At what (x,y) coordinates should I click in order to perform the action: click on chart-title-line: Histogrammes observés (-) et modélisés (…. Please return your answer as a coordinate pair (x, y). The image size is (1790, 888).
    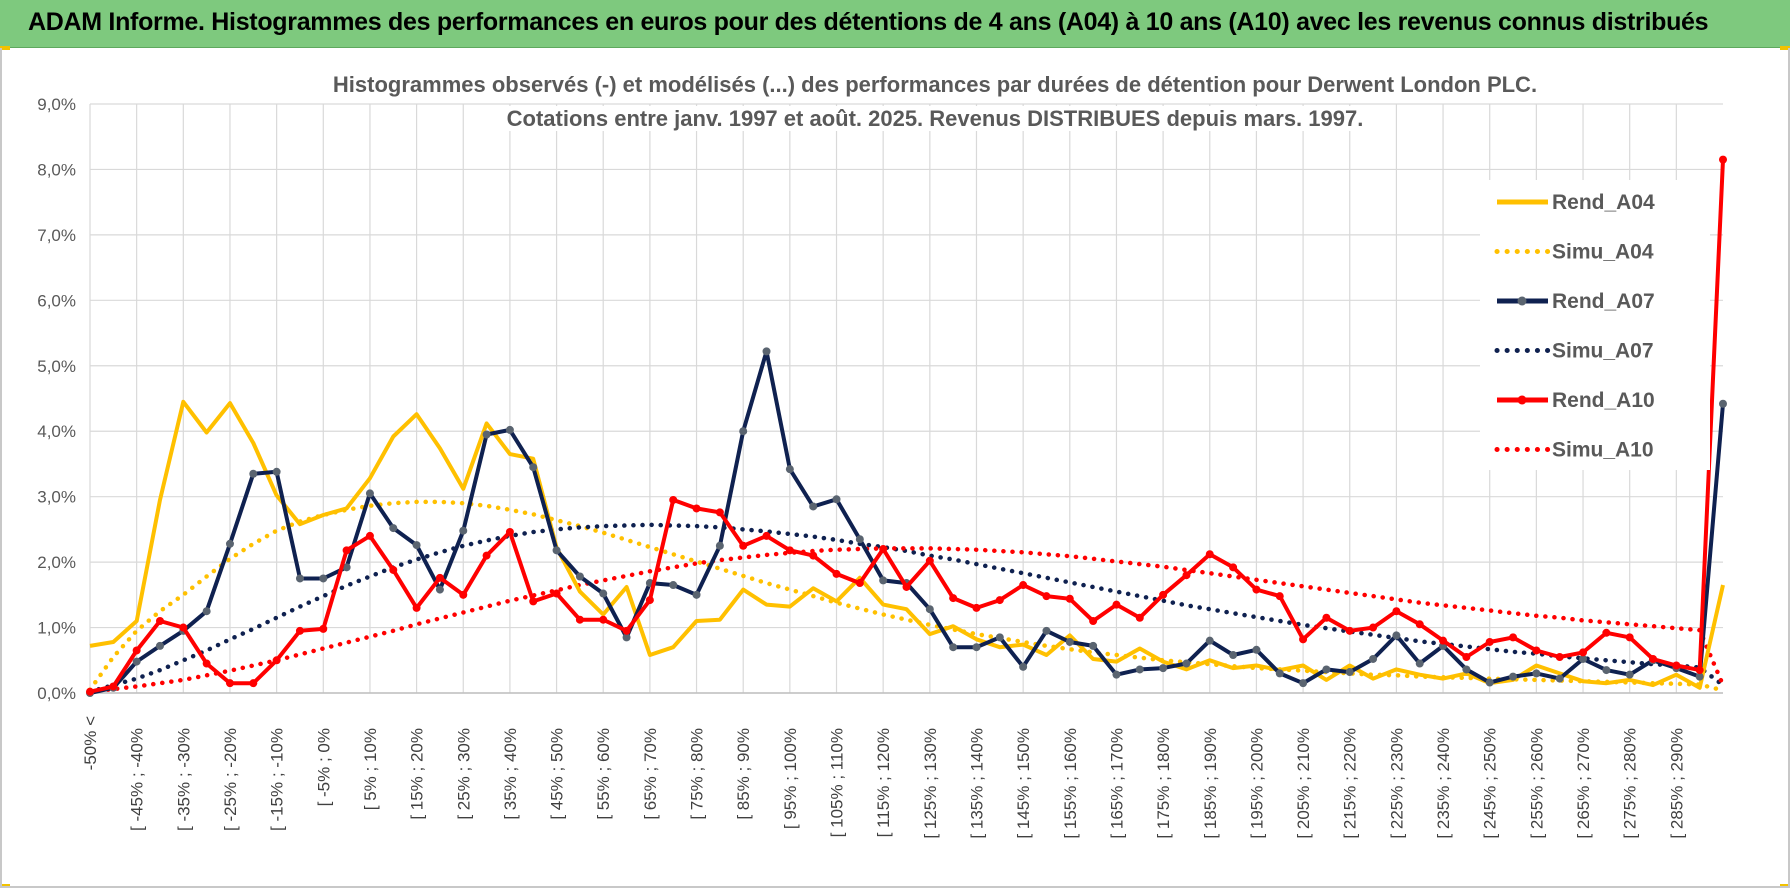
    Looking at the image, I should click on (915, 85).